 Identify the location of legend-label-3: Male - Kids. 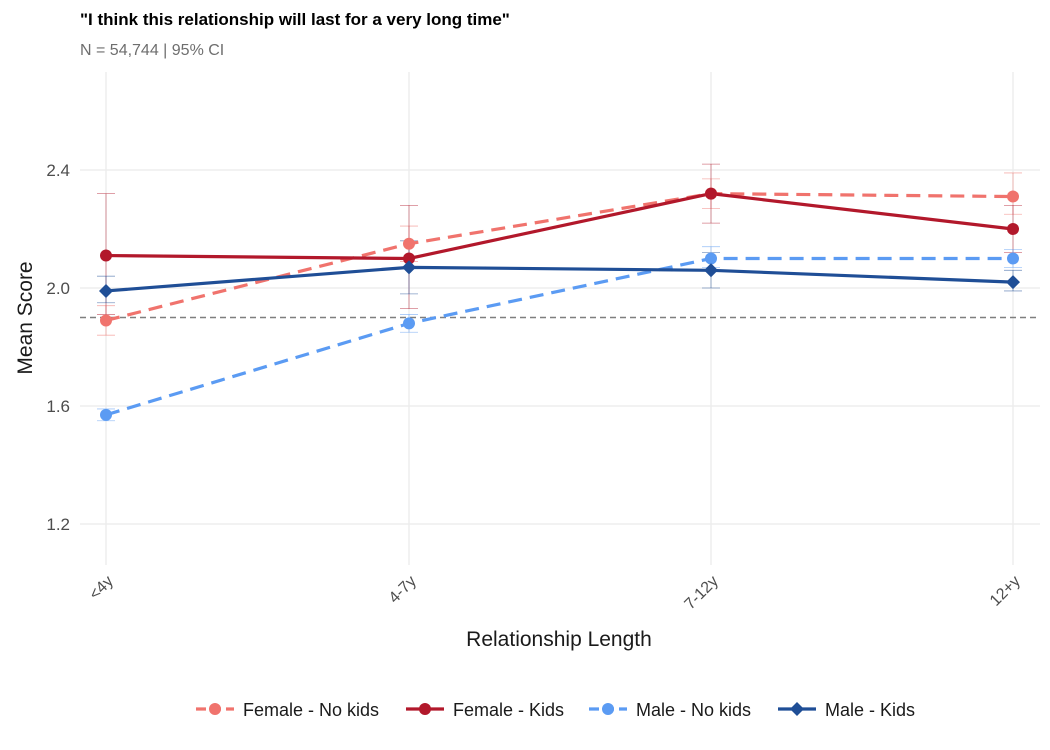
(870, 710).